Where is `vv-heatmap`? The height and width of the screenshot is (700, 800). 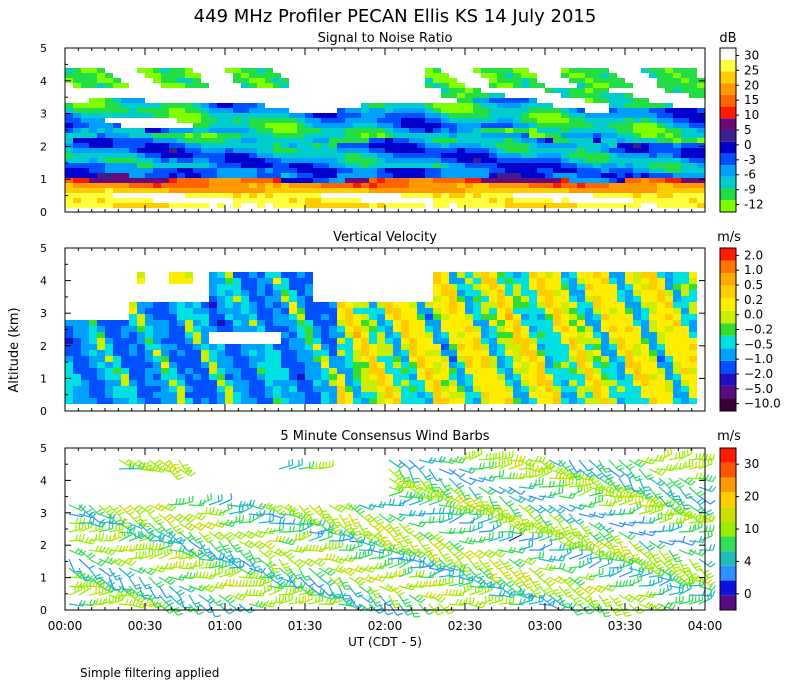 vv-heatmap is located at coordinates (381, 338).